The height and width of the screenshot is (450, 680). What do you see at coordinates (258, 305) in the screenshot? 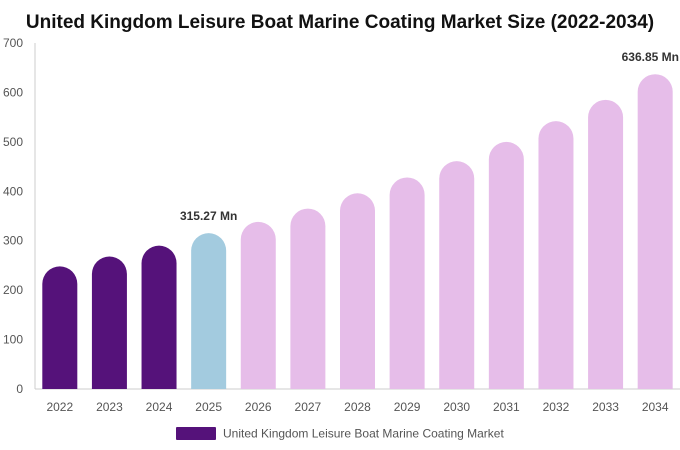
I see `bar-2026` at bounding box center [258, 305].